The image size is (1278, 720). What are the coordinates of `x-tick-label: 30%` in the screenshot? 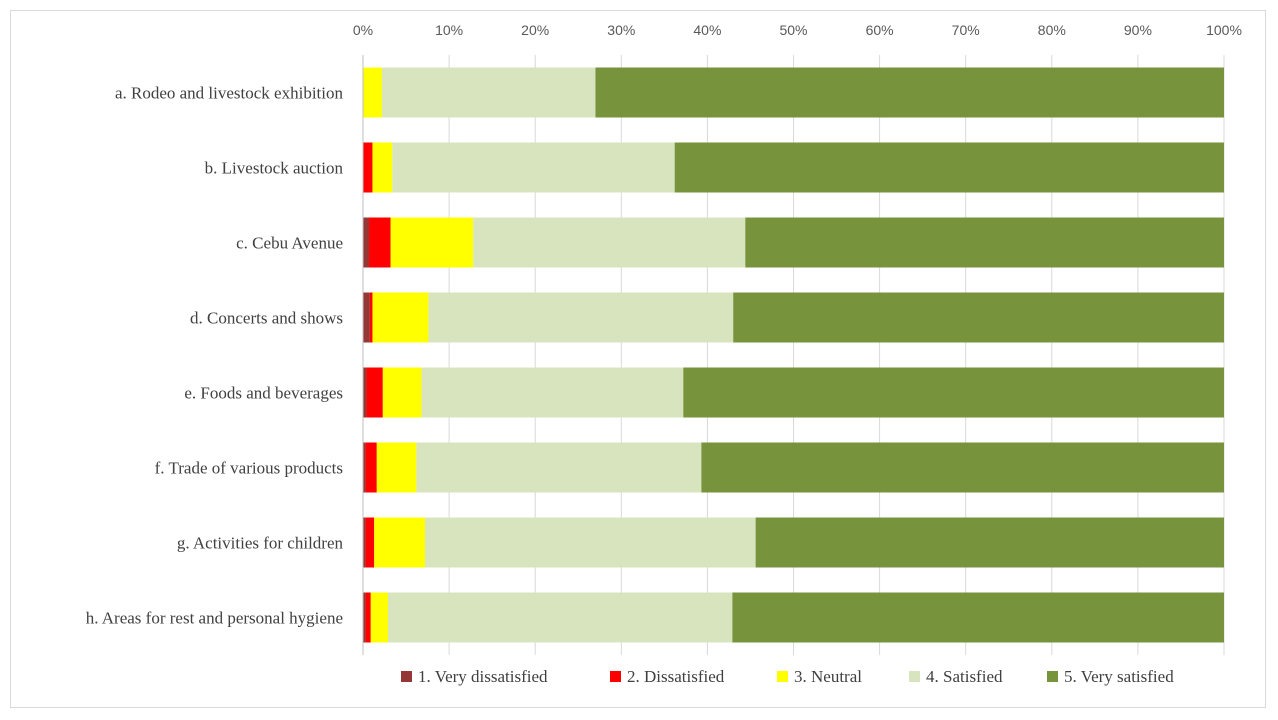 It's located at (621, 30).